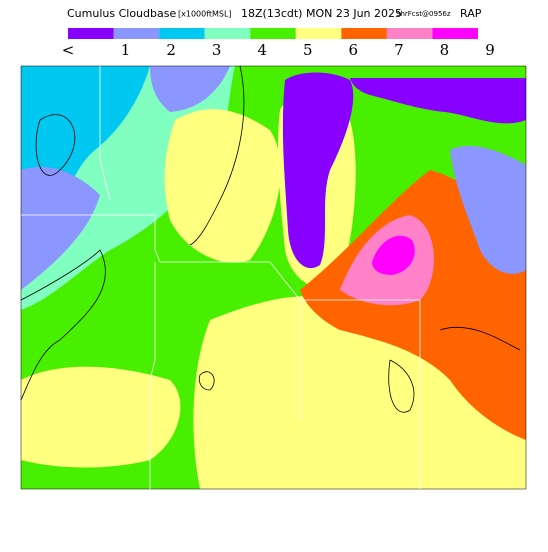  I want to click on title-units: [x1000ftMSL], so click(205, 14).